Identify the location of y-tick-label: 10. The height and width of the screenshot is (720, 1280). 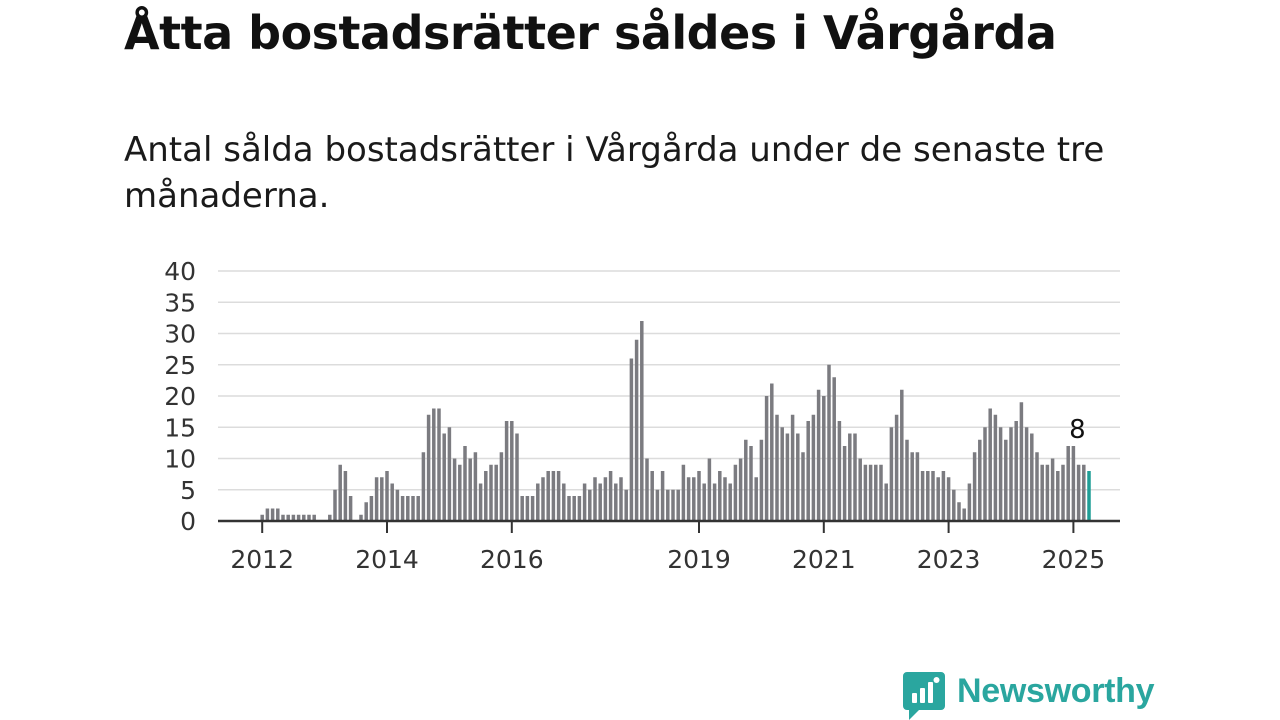
(180, 459).